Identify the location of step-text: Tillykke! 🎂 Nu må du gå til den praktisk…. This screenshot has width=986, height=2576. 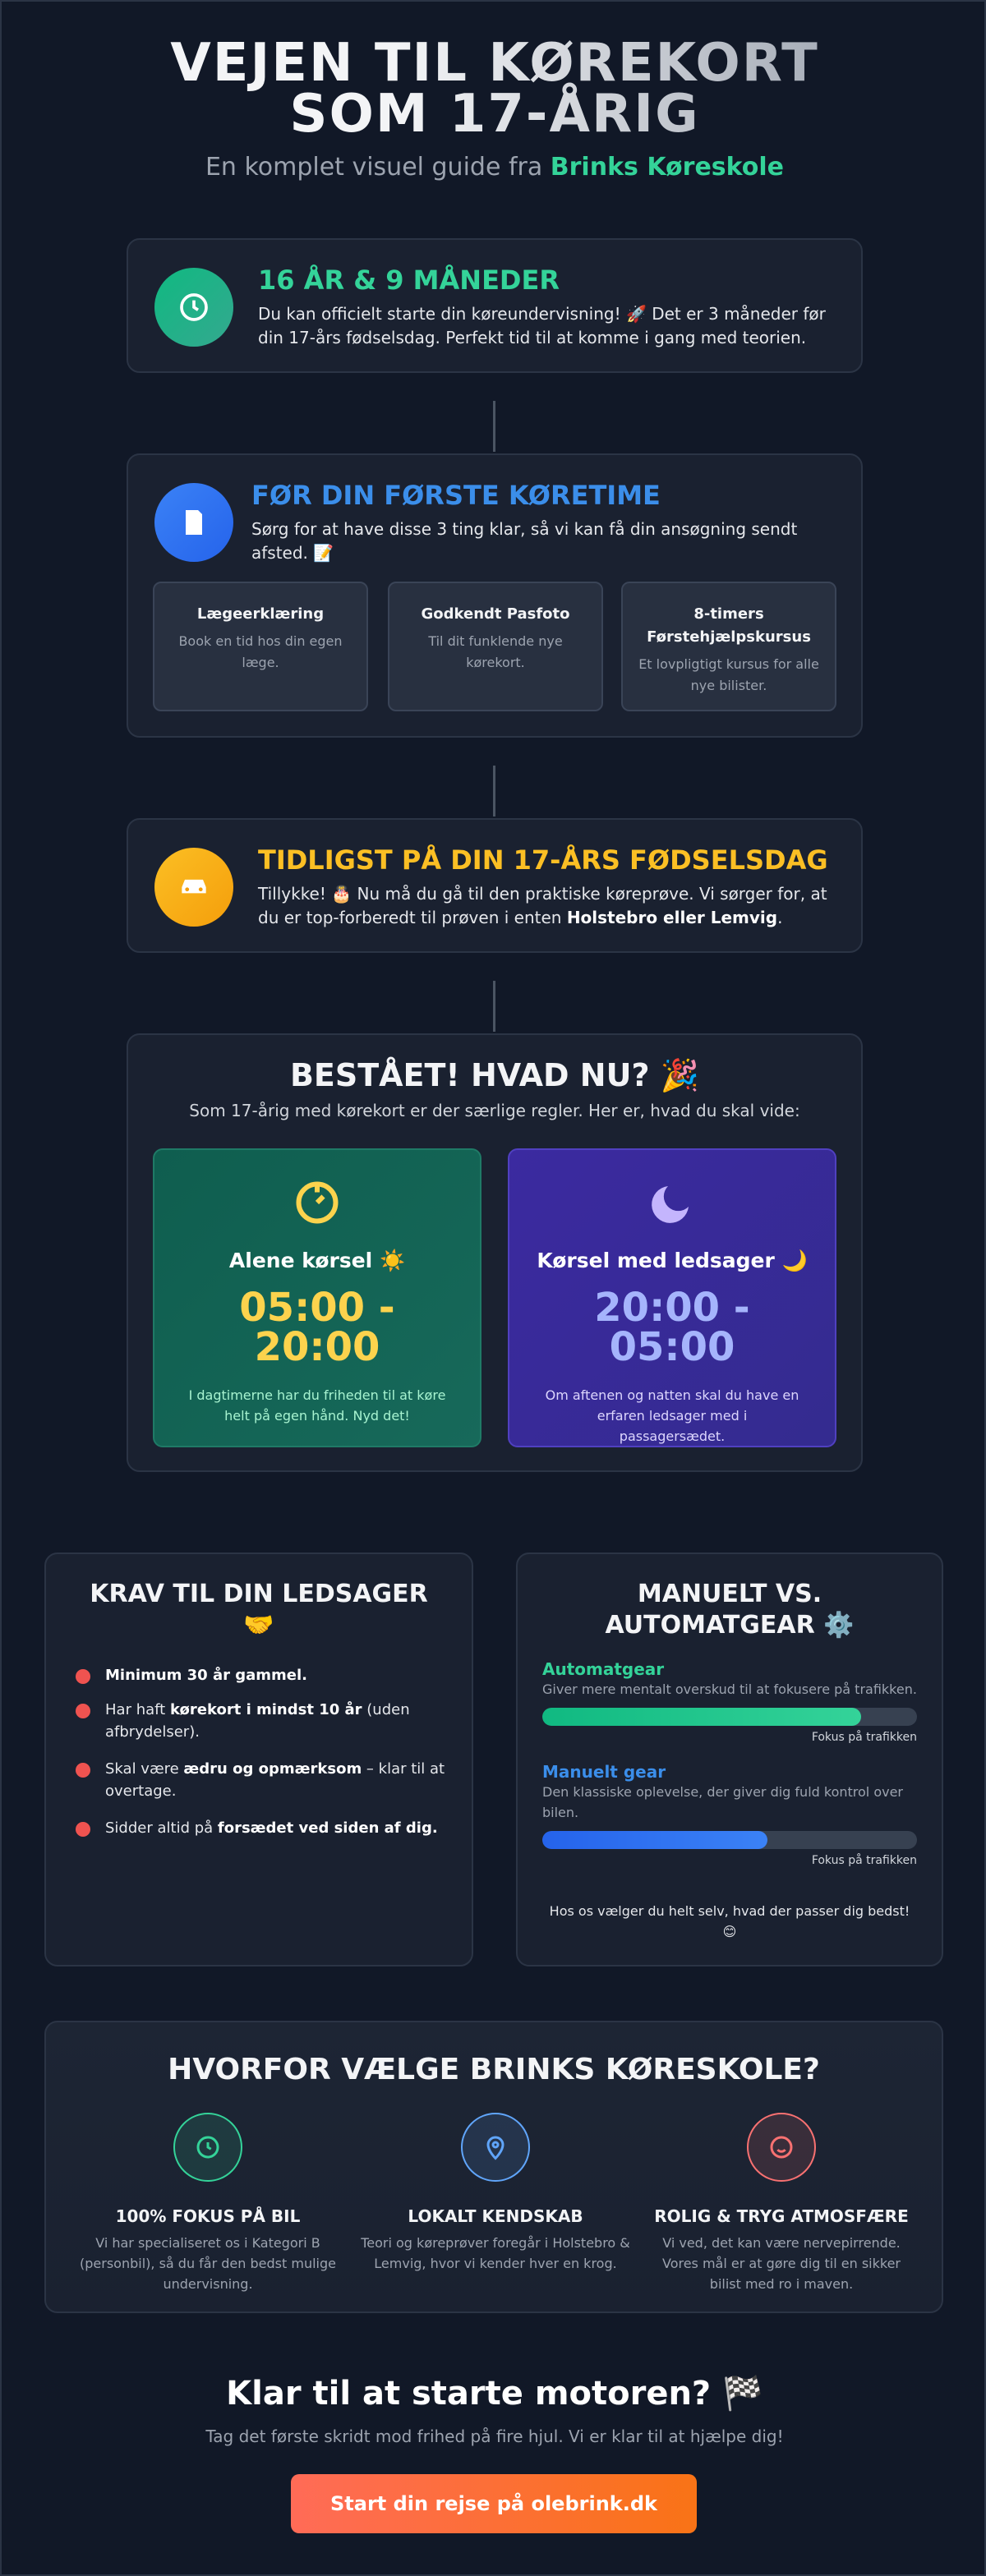
(545, 906).